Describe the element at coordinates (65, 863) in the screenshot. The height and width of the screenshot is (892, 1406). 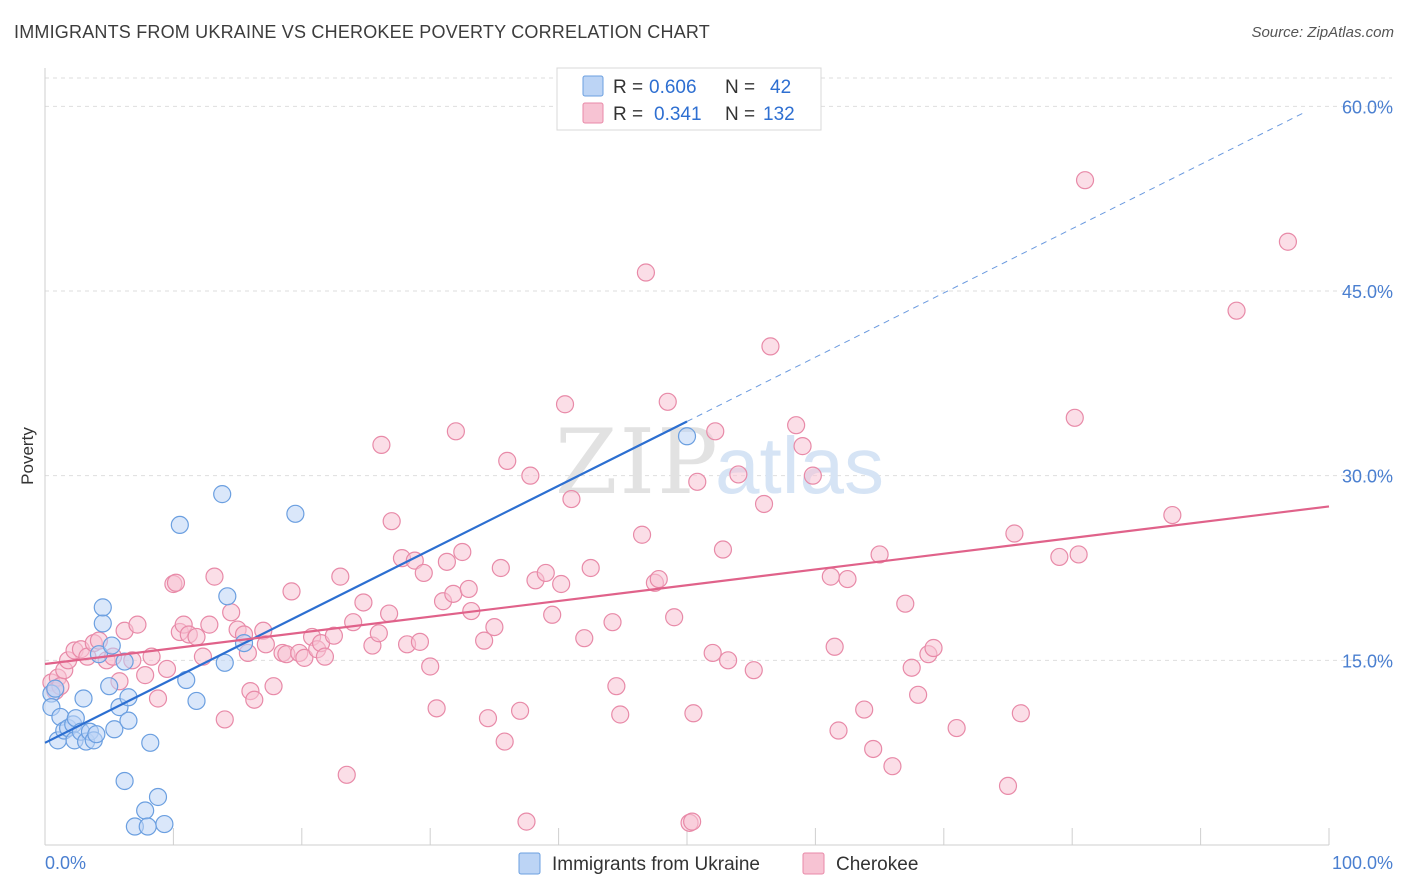
I see `x-tick-label: 0.0%` at that location.